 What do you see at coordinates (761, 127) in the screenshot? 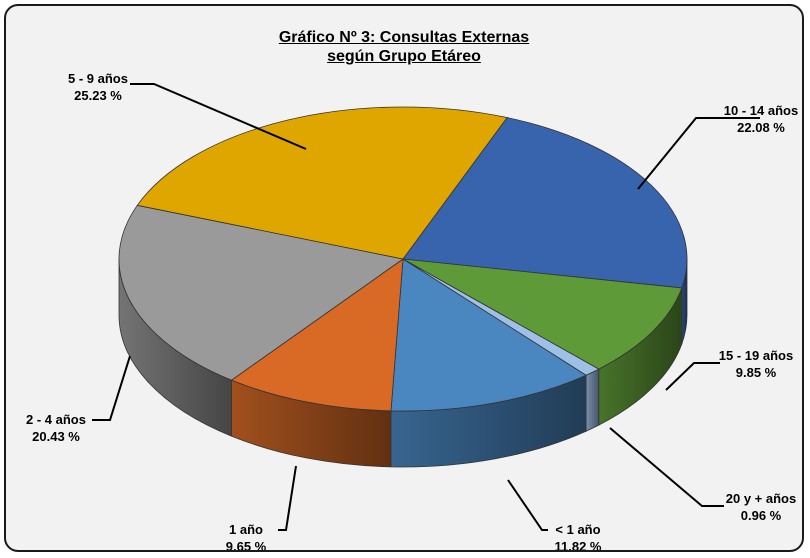
I see `slice-value-label-0: 22.08 %` at bounding box center [761, 127].